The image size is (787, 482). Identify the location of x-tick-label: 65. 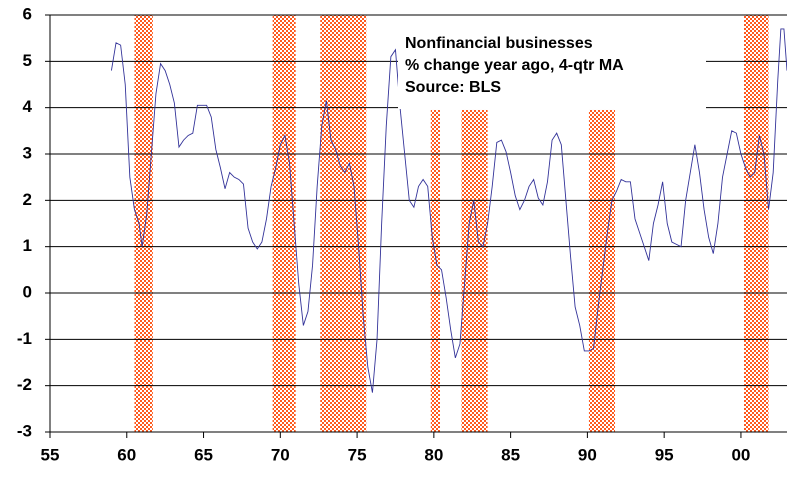
(203, 454).